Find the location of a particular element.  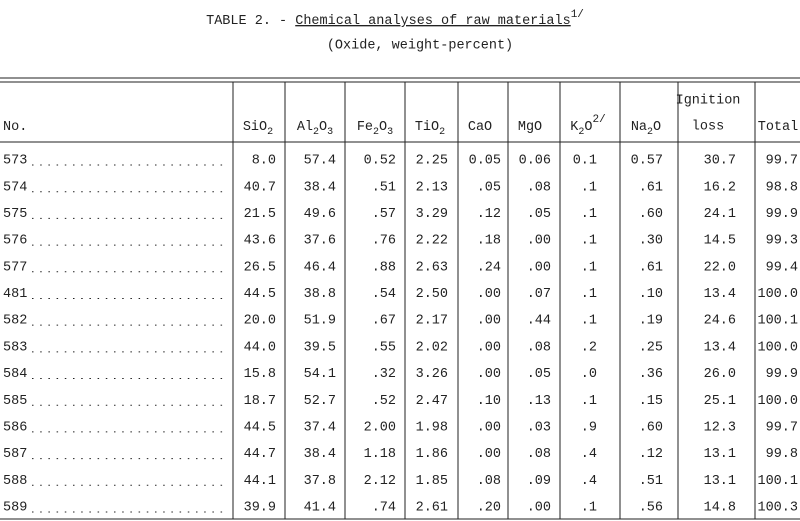

cell-value: 2.47 is located at coordinates (432, 401).